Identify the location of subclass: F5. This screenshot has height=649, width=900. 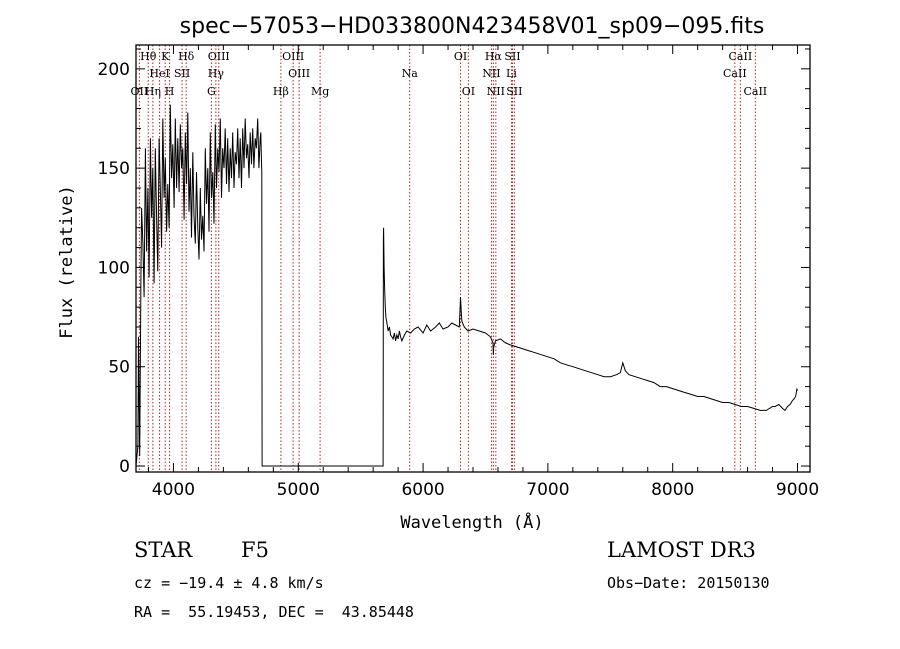
(255, 550).